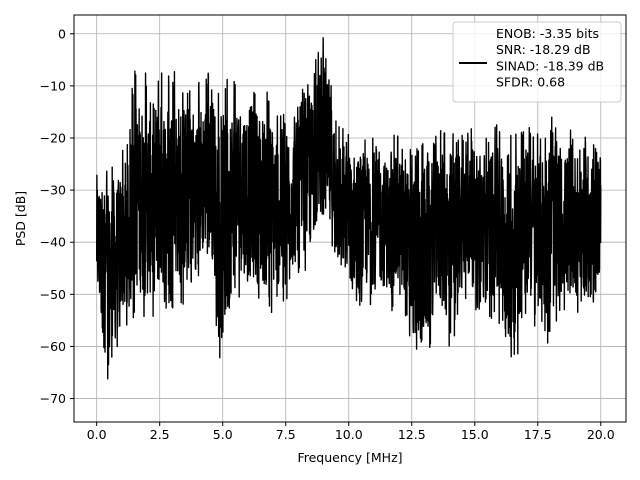 This screenshot has height=480, width=640. What do you see at coordinates (53, 137) in the screenshot?
I see `y-tick-label: −20` at bounding box center [53, 137].